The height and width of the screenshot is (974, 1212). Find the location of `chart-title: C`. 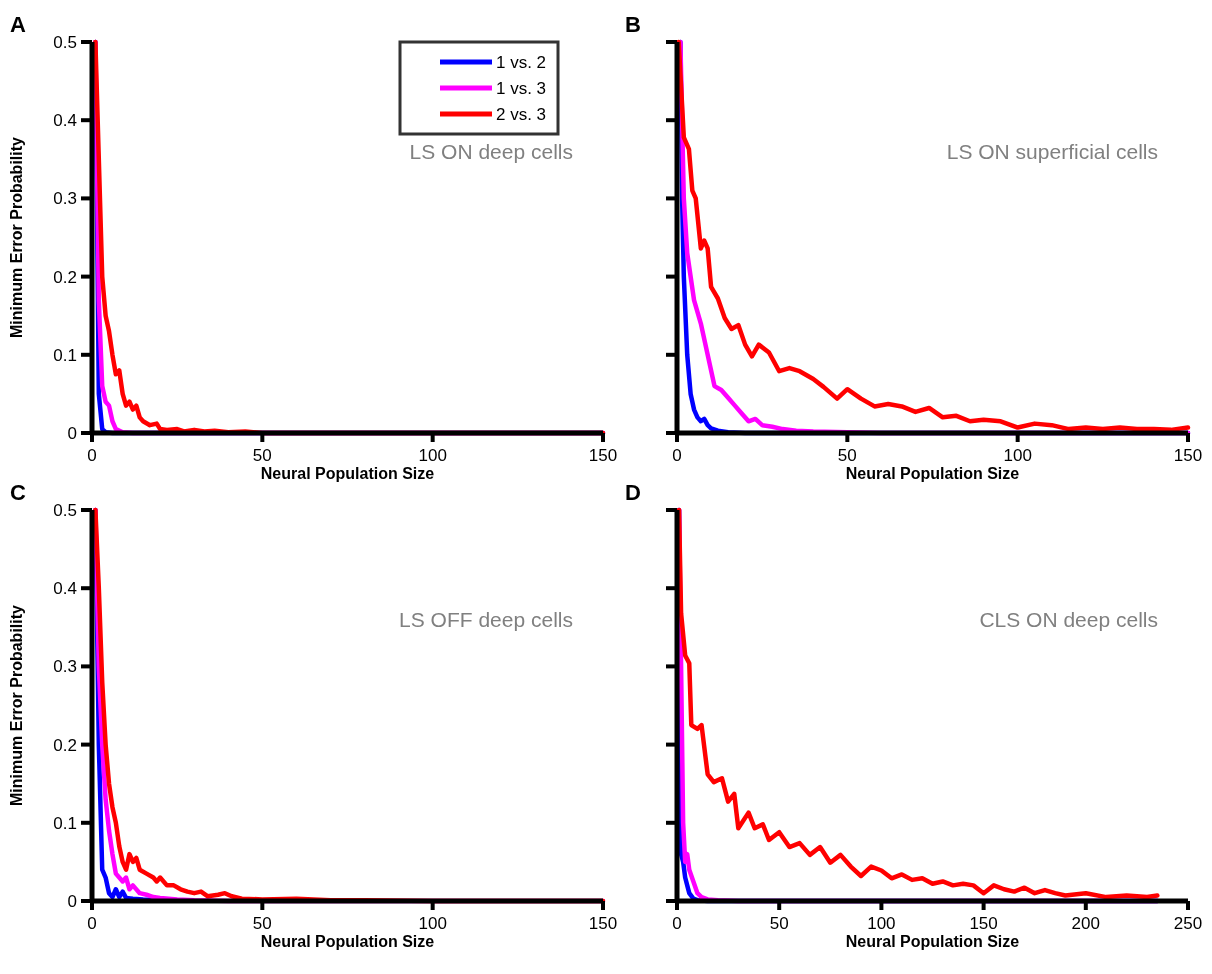

chart-title: C is located at coordinates (18, 492).